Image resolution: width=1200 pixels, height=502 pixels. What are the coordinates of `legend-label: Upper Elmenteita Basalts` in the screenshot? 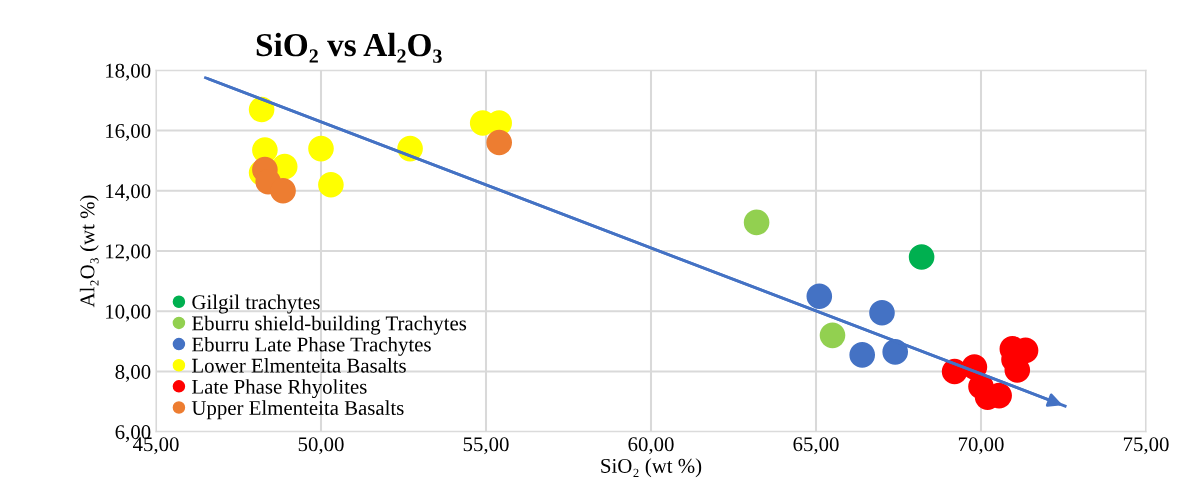 It's located at (297, 410).